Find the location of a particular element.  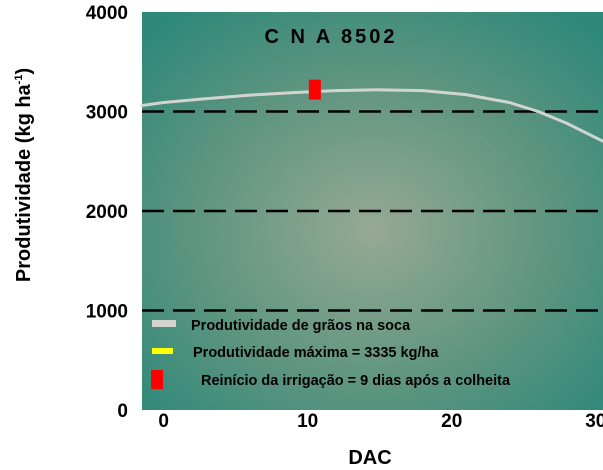

irrigation-restart-marker is located at coordinates (314, 89).